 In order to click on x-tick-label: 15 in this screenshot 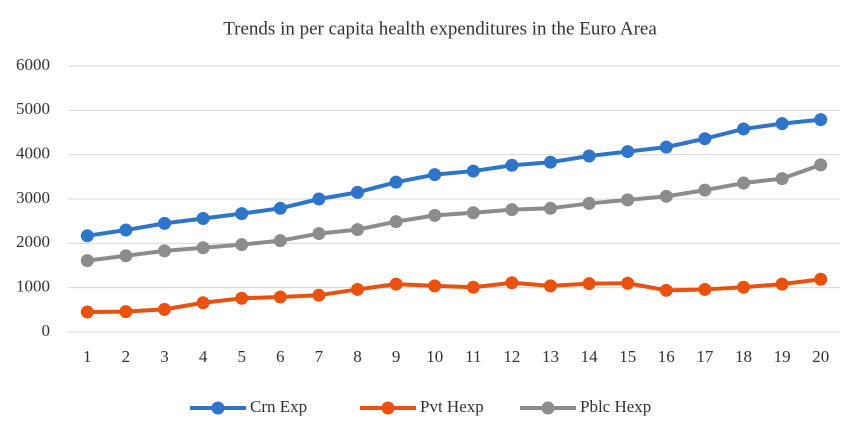, I will do `click(627, 356)`.